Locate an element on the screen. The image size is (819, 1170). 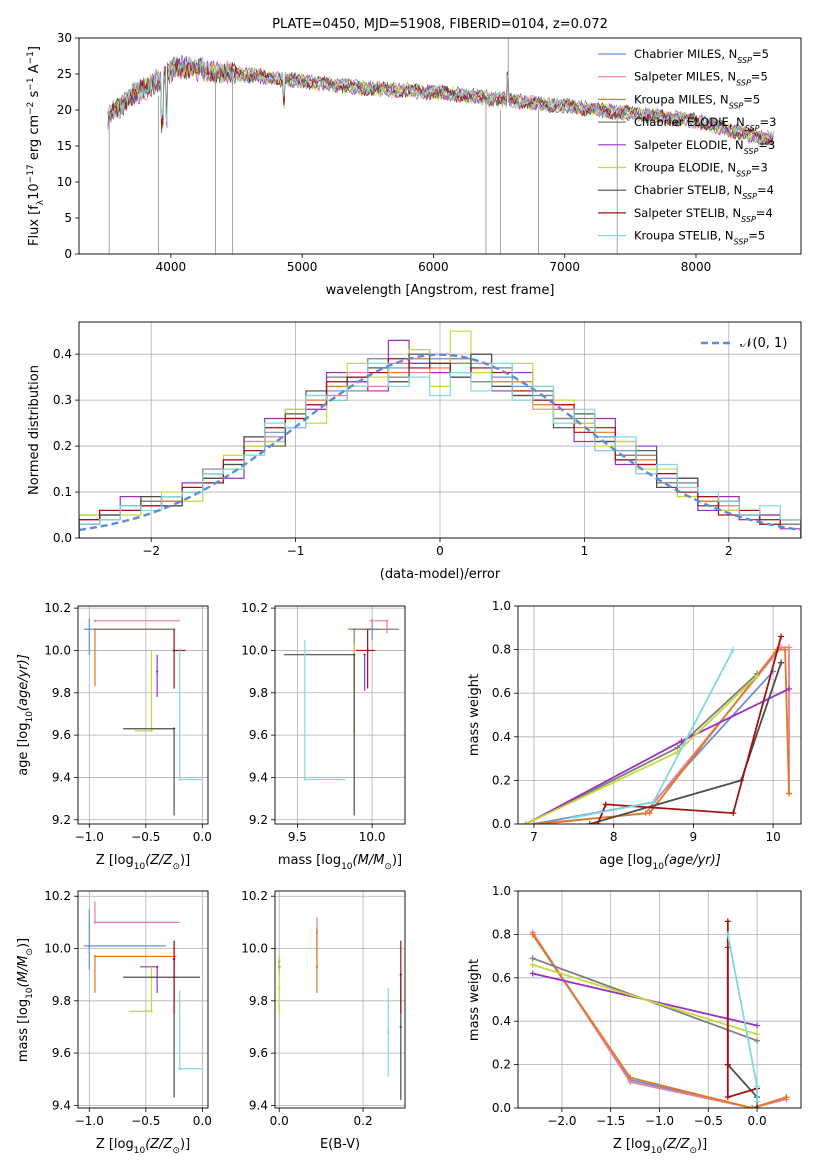
ylabel-part: erg cm is located at coordinates (34, 139).